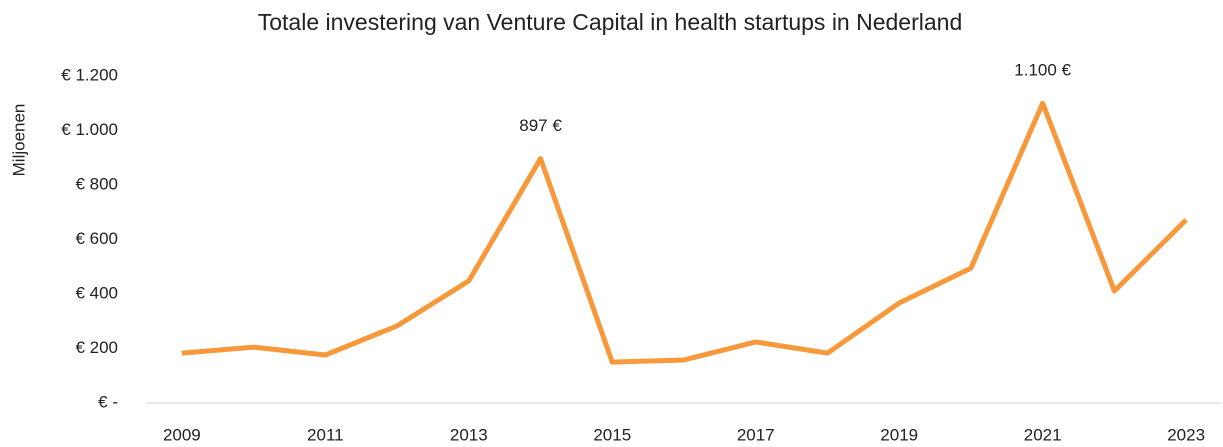 This screenshot has height=447, width=1223. Describe the element at coordinates (1043, 434) in the screenshot. I see `x-tick-label: 2021` at that location.